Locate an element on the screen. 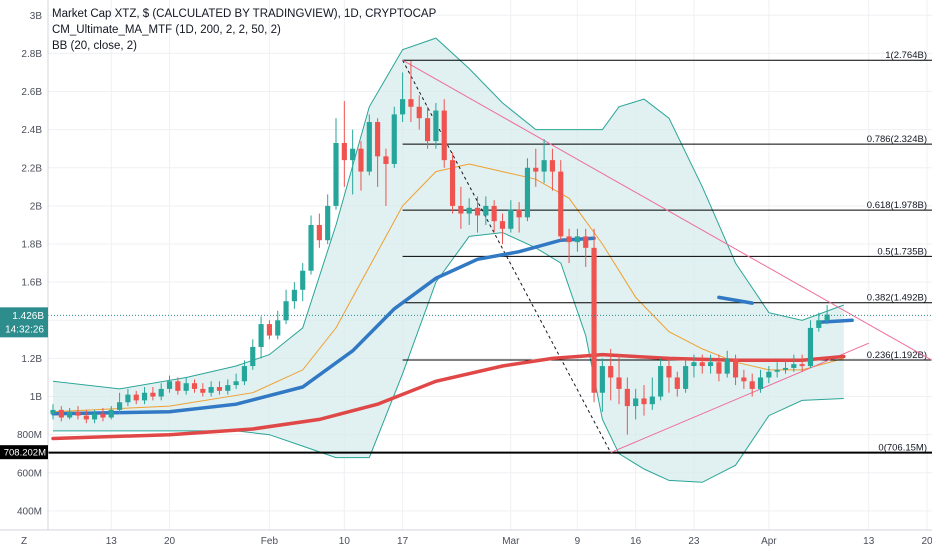  y-tick-label: 2.6B is located at coordinates (31, 92).